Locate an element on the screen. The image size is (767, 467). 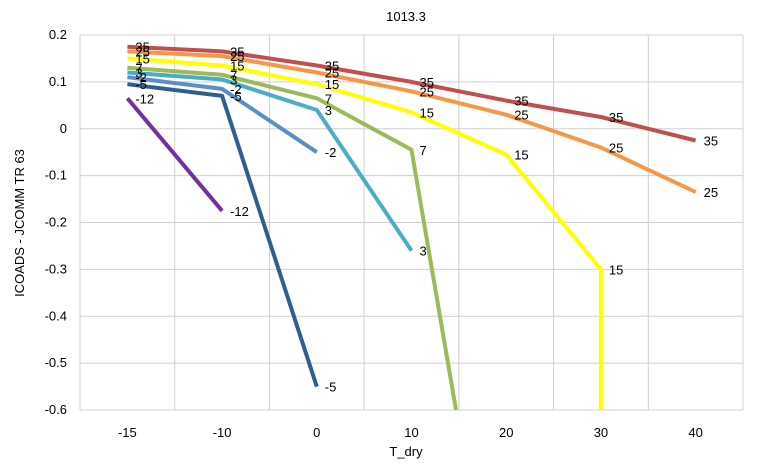
x-tick-label: 40 is located at coordinates (695, 432).